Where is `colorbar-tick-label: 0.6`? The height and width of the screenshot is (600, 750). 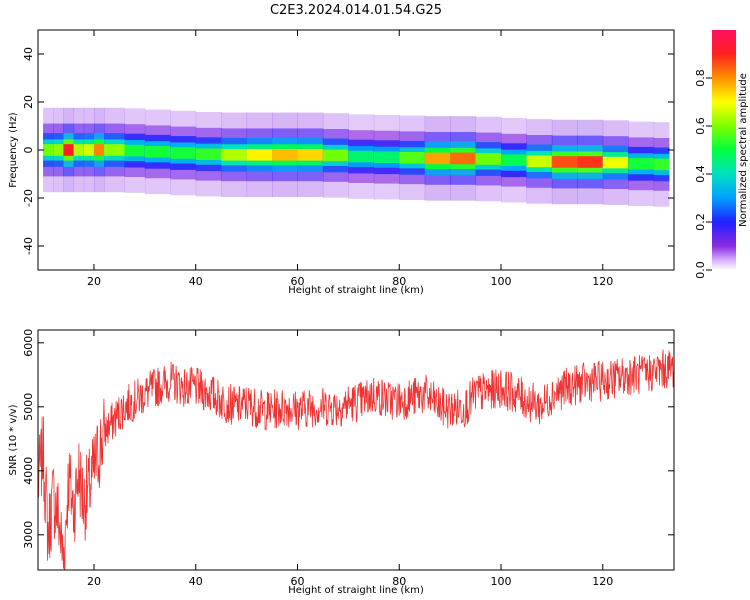
colorbar-tick-label: 0.6 is located at coordinates (700, 126).